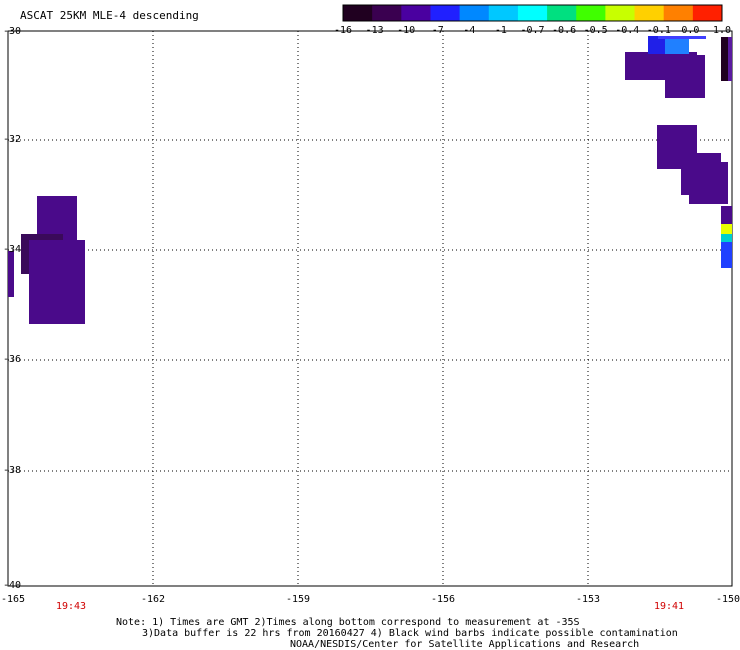 The image size is (740, 650). What do you see at coordinates (12, 585) in the screenshot?
I see `y-label-40: -40` at bounding box center [12, 585].